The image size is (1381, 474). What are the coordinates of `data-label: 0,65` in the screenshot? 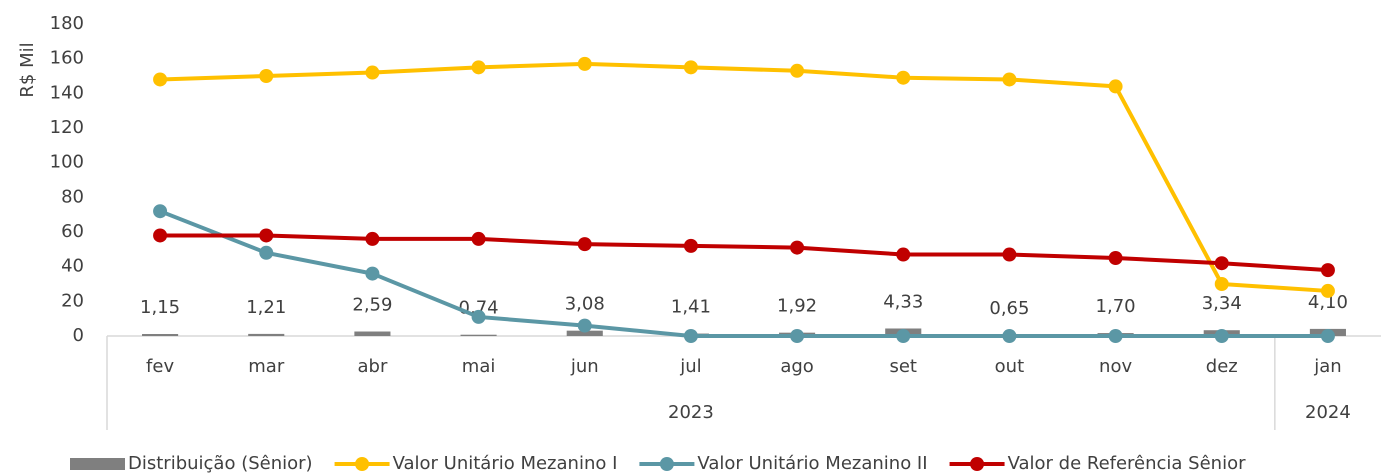 It's located at (1009, 308).